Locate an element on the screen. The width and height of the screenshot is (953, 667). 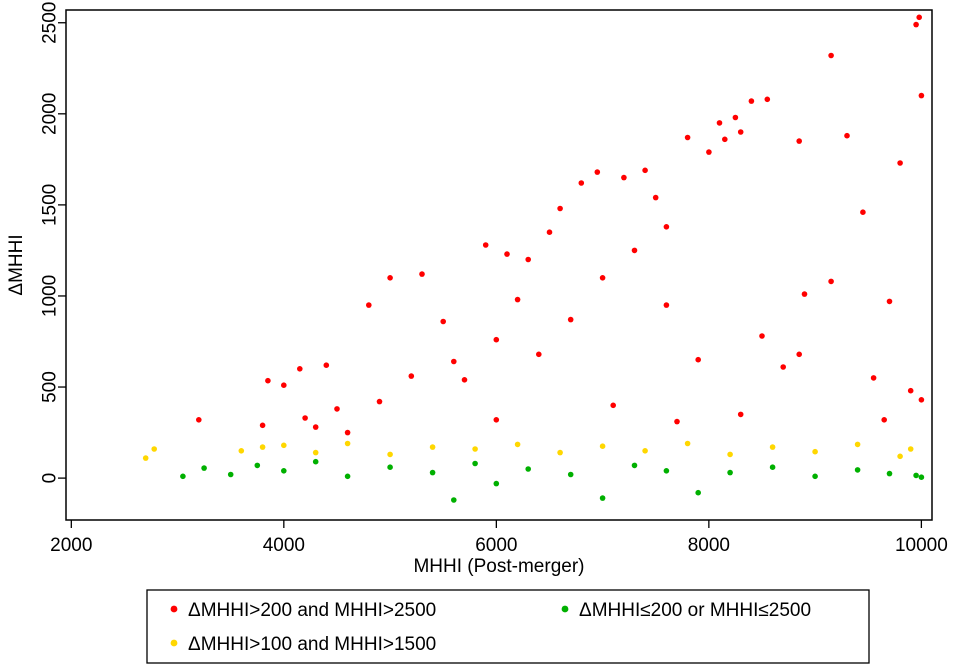
y-tick-label: 2500 is located at coordinates (50, 23).